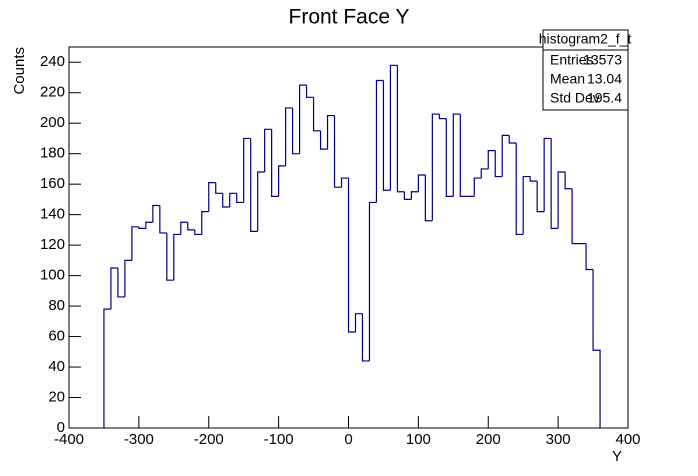 This screenshot has height=476, width=698. I want to click on y-tick-label: 160, so click(52, 183).